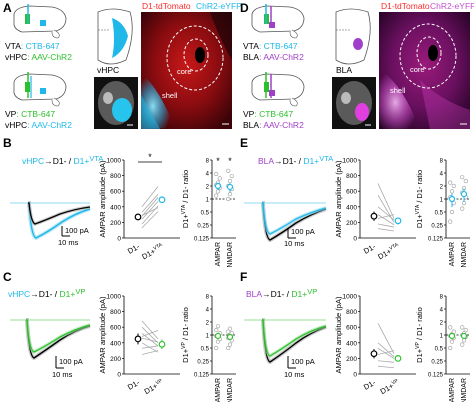  I want to click on label-region: VTA, so click(13, 46).